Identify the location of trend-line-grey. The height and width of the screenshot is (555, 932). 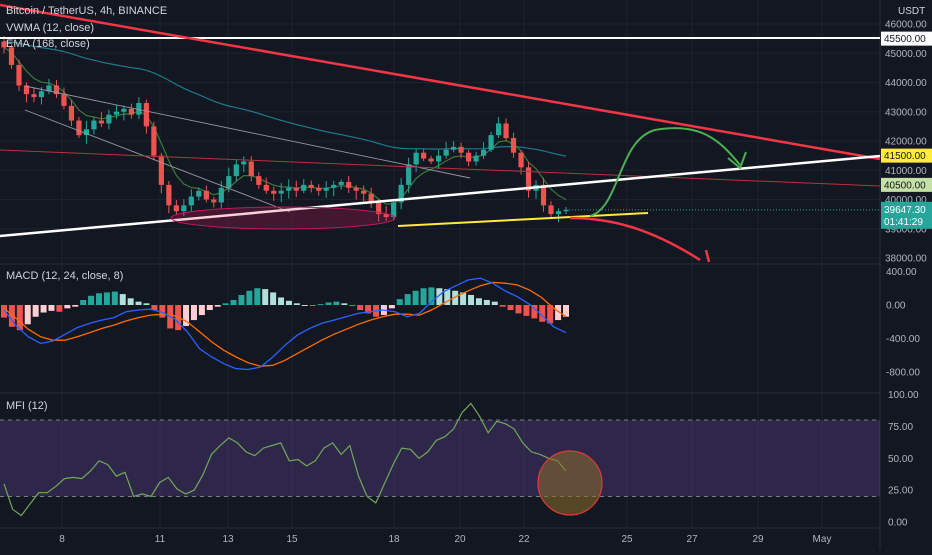
(247, 132).